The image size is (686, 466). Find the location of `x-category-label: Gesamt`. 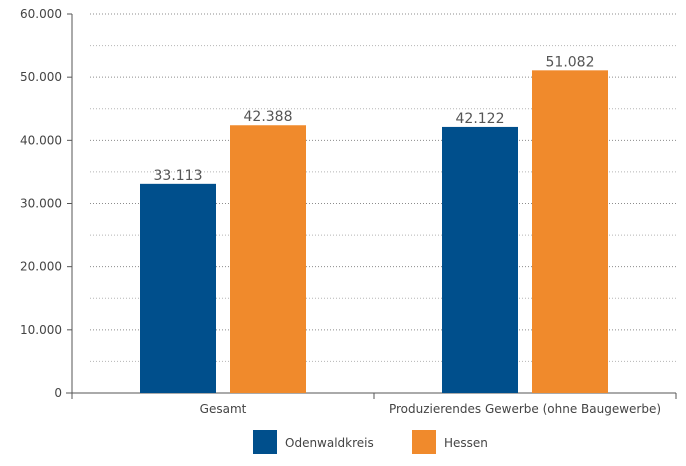

x-category-label: Gesamt is located at coordinates (223, 409).